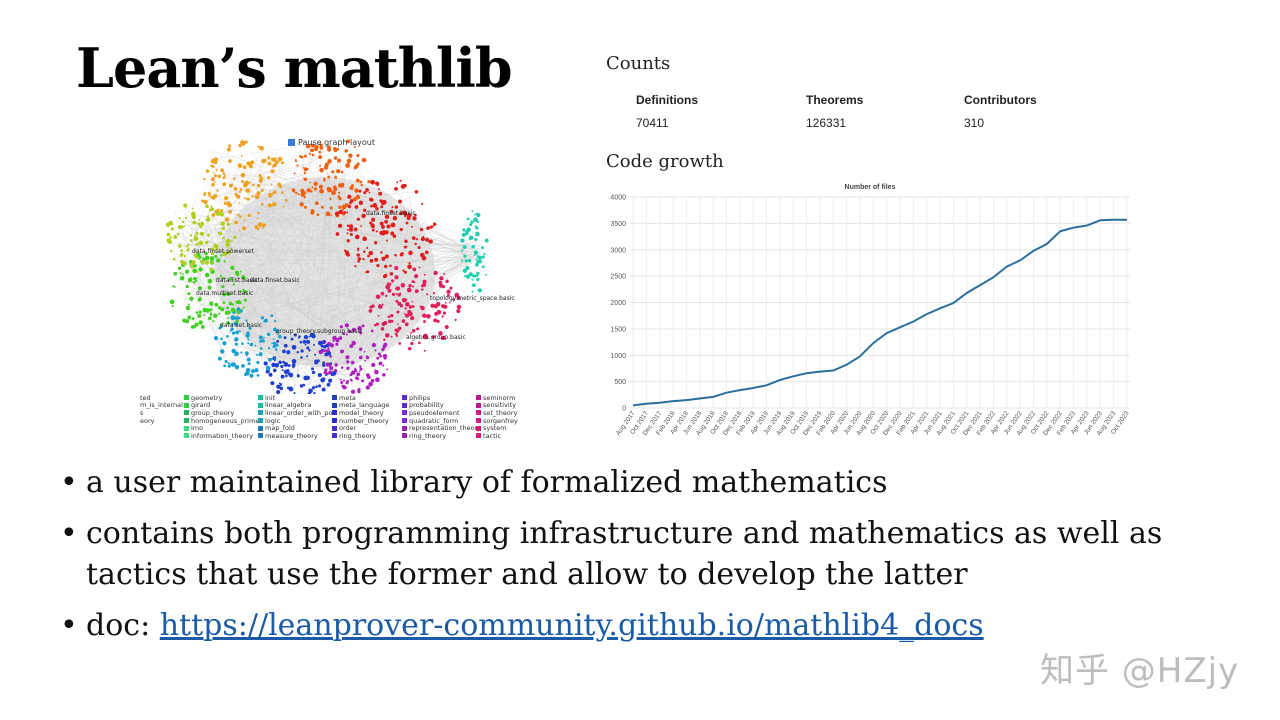  What do you see at coordinates (434, 412) in the screenshot?
I see `legend-label: pseudoelement` at bounding box center [434, 412].